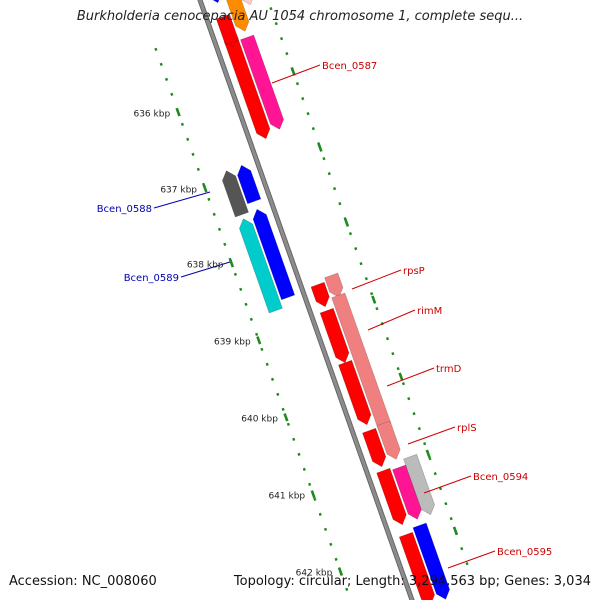  Describe the element at coordinates (235, 16) in the screenshot. I see `gene-feature-orange` at that location.